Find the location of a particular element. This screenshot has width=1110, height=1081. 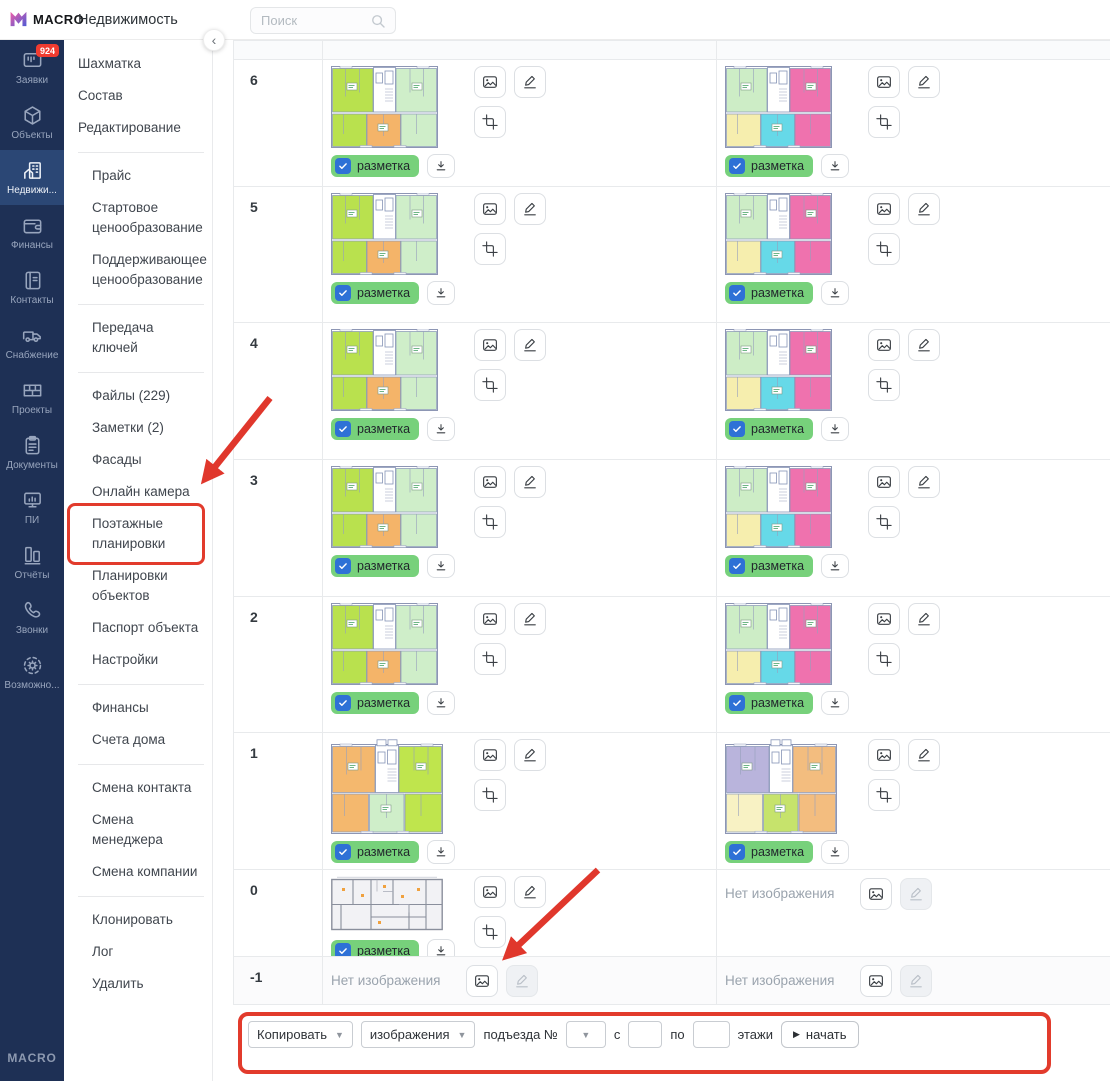

submenu-item-floor-plans-highlighted: Поэтажные планировки is located at coordinates (139, 534).